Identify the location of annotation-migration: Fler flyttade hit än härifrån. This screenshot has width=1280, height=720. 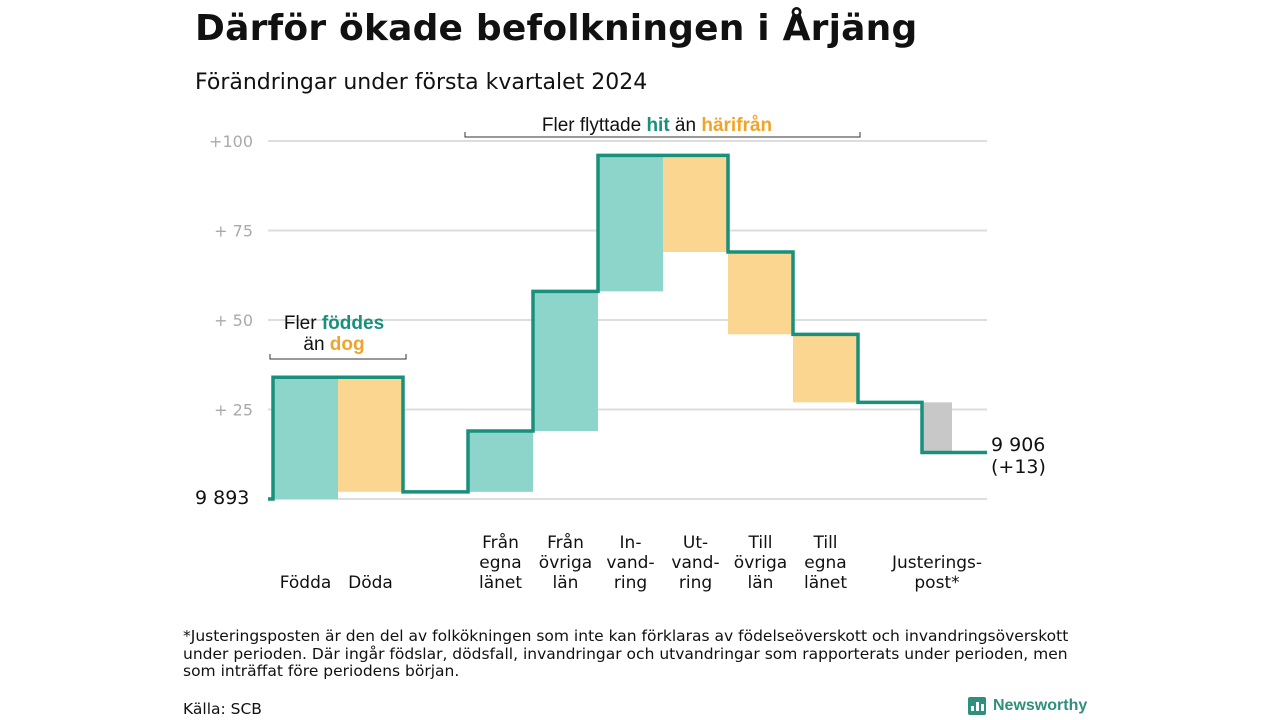
(657, 125).